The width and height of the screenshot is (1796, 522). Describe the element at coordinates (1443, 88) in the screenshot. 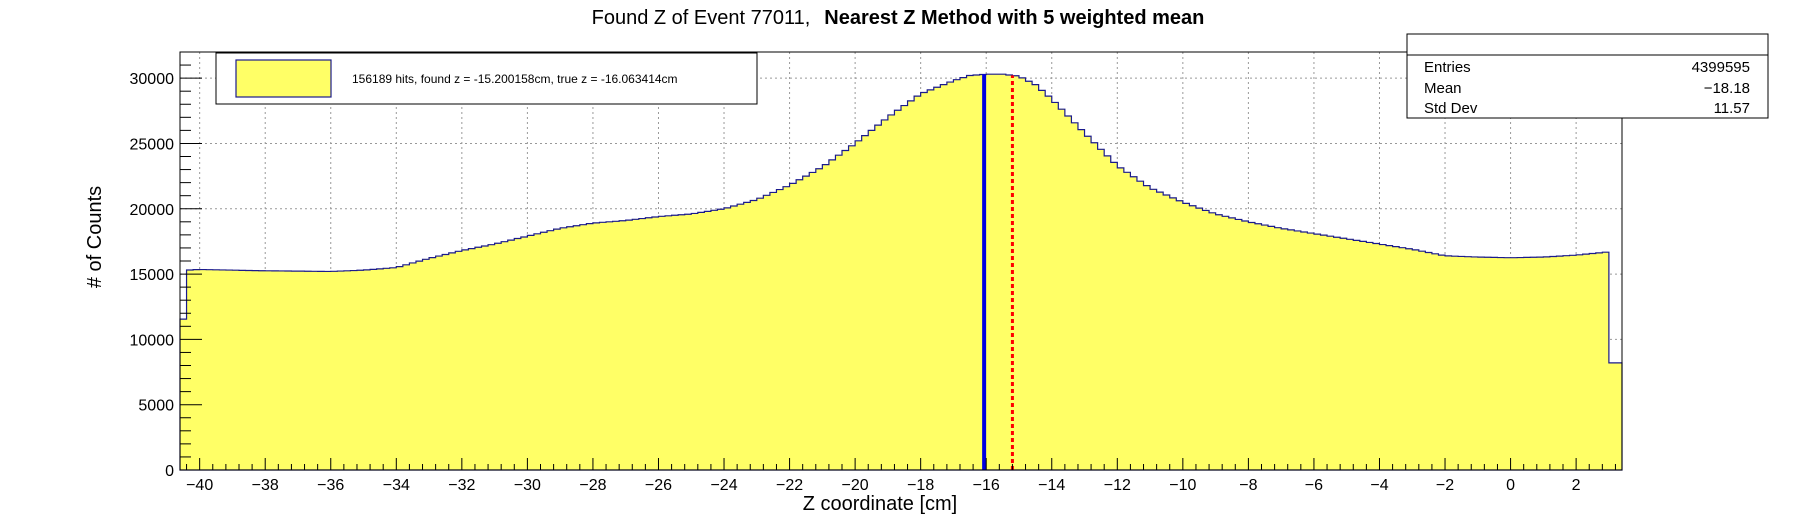

I see `stats-mean-label: Mean` at that location.